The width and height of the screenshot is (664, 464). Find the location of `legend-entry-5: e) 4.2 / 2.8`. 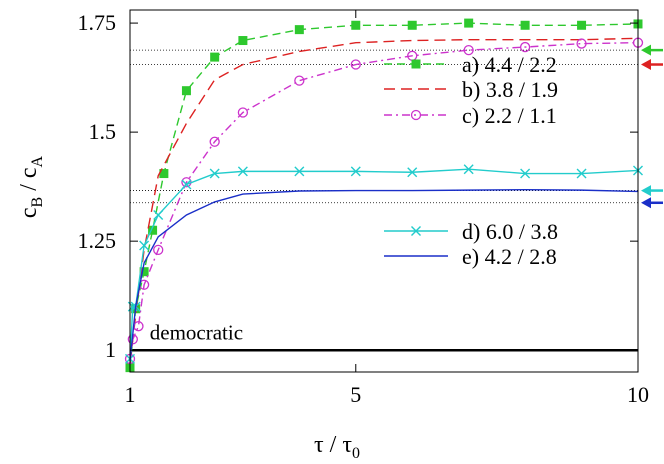

legend-entry-5: e) 4.2 / 2.8 is located at coordinates (470, 256).